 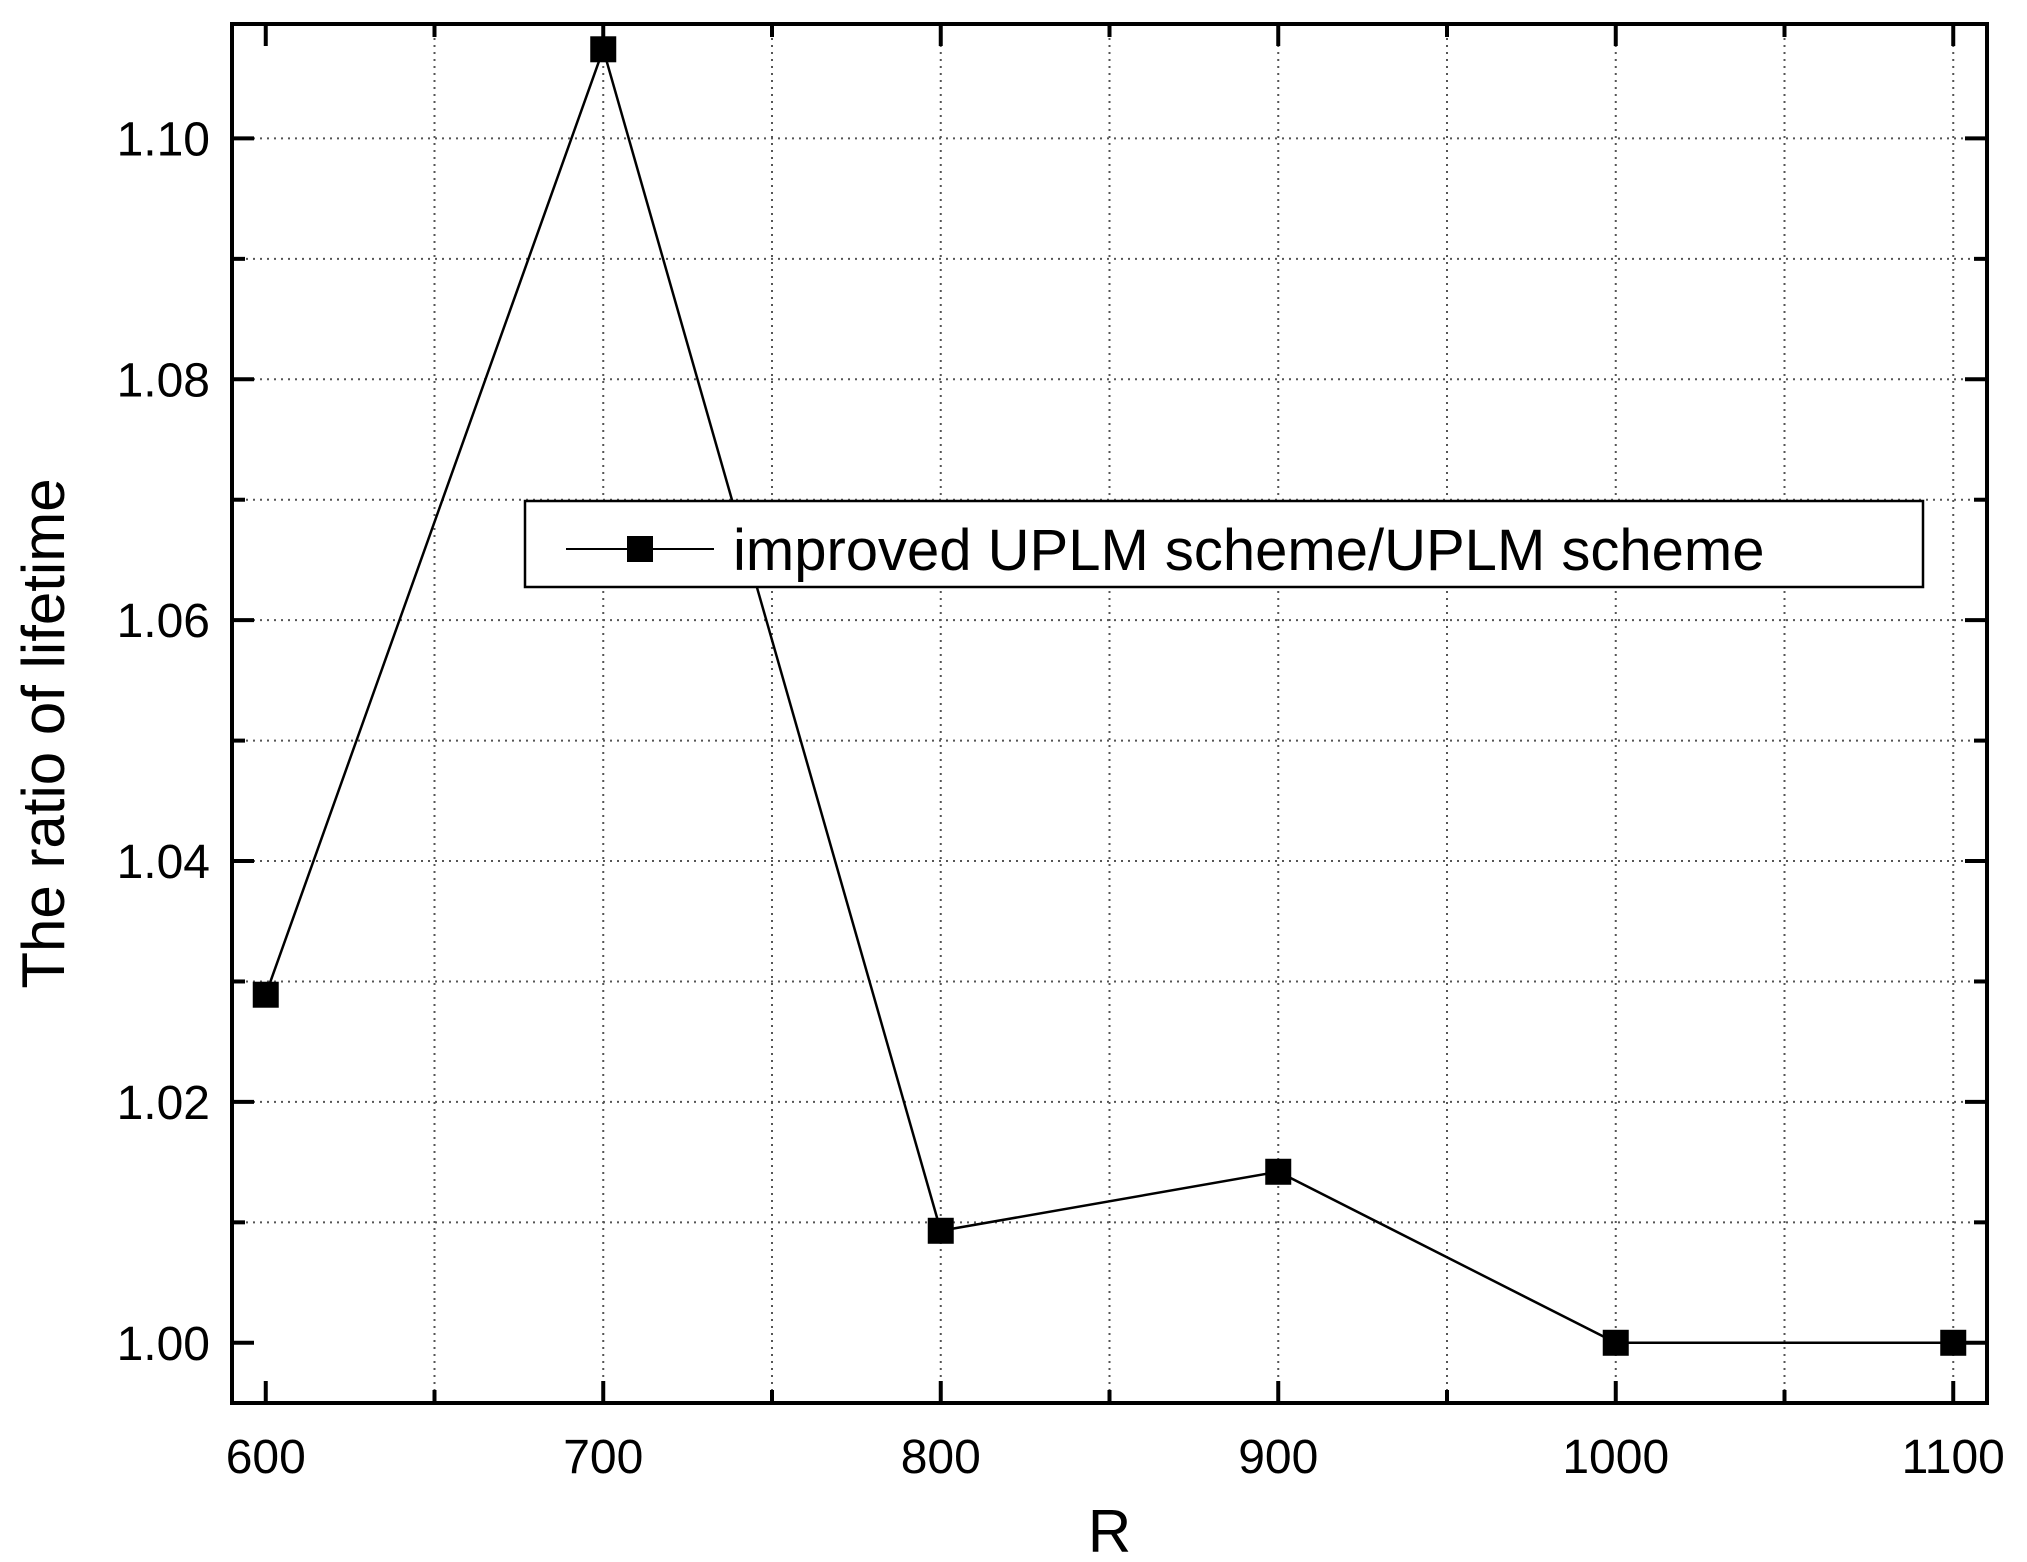 I want to click on y-tick-labels: 1.00 1.02 1.04 1.06 1.08 1.10, so click(x=163, y=741).